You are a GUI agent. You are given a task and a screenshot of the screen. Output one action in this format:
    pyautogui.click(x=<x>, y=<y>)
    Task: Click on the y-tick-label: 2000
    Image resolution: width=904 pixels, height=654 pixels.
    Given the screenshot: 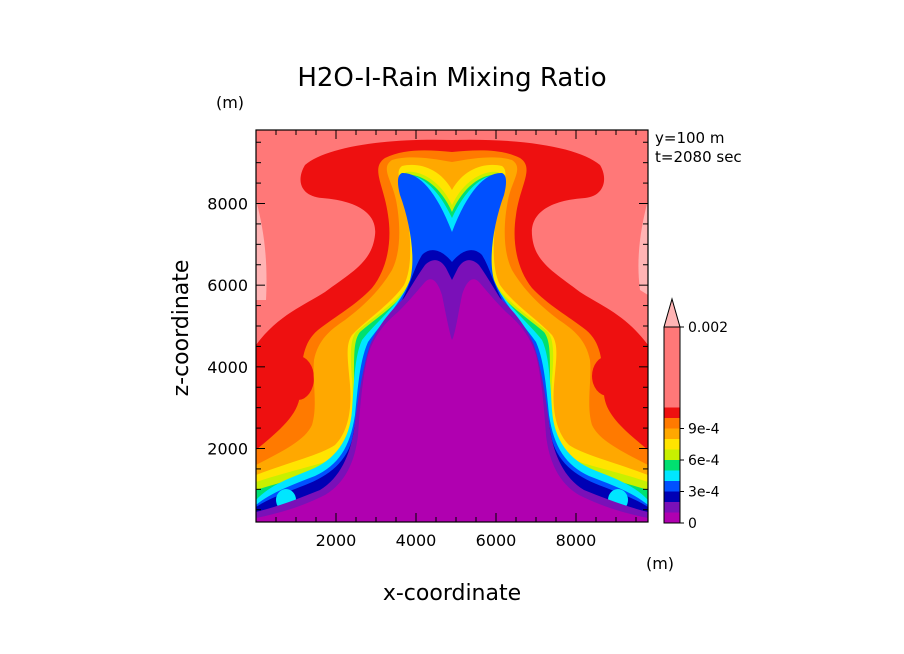 What is the action you would take?
    pyautogui.click(x=227, y=449)
    